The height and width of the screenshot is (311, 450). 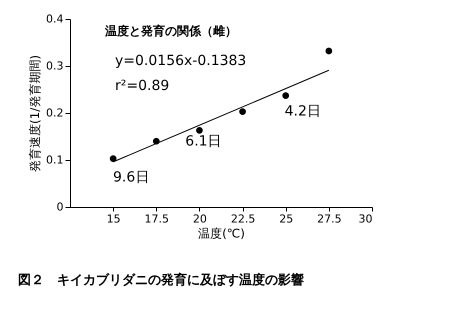 I want to click on x-tick-label: 25, so click(x=286, y=219).